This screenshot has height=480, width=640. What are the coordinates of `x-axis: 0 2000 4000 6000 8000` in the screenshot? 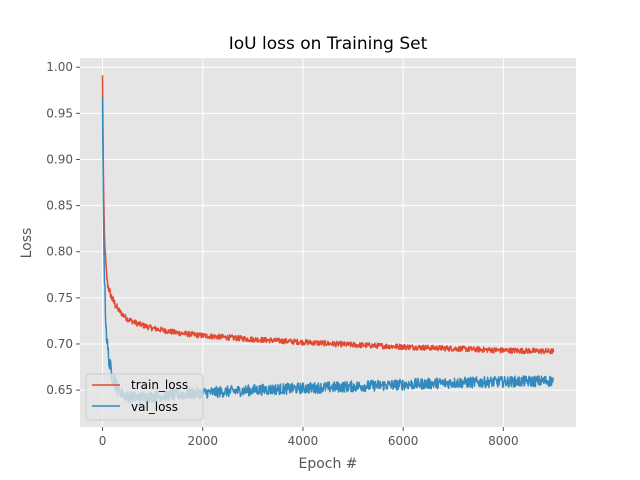 It's located at (309, 437).